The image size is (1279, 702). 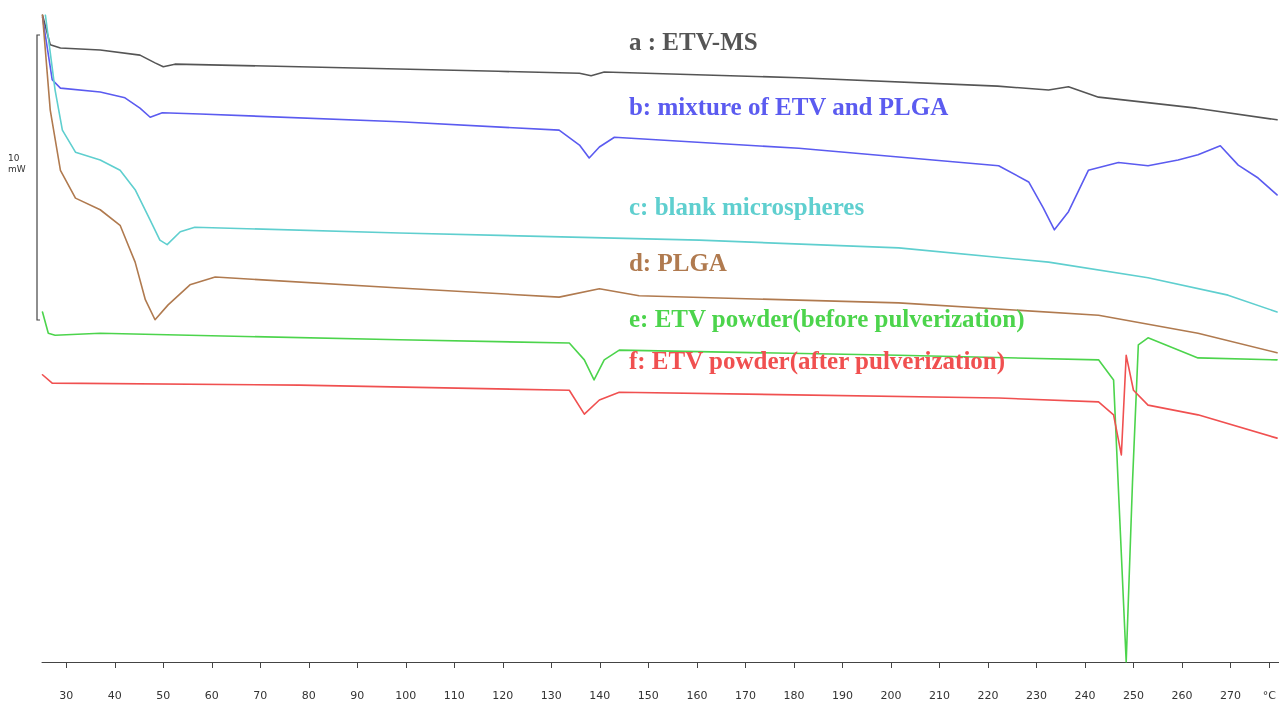 I want to click on series-label: e: ETV powder(before pulverization), so click(x=826, y=319).